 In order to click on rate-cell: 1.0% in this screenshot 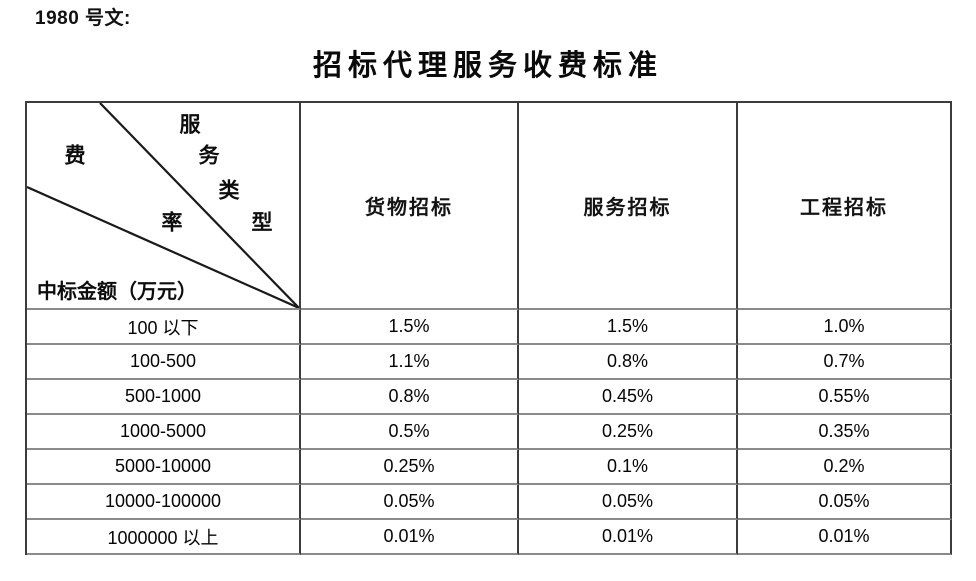, I will do `click(845, 327)`.